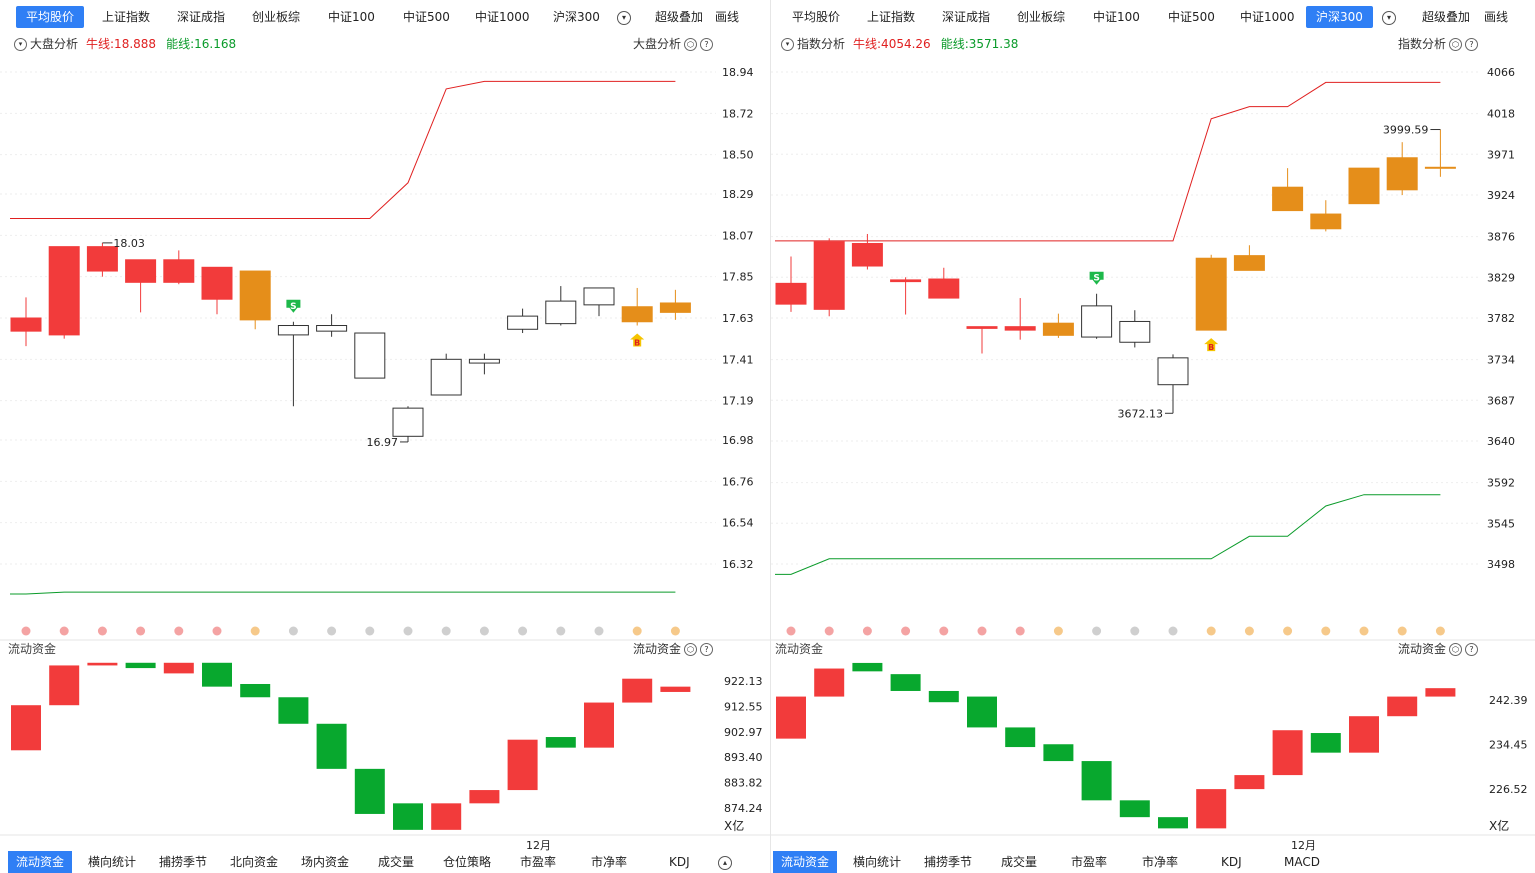 The height and width of the screenshot is (873, 1535). I want to click on price-axis-label: 3876, so click(1501, 237).